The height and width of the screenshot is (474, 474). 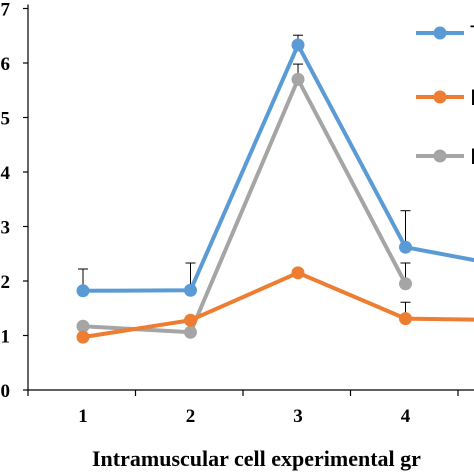 I want to click on y-tick-label: 1, so click(x=6, y=337).